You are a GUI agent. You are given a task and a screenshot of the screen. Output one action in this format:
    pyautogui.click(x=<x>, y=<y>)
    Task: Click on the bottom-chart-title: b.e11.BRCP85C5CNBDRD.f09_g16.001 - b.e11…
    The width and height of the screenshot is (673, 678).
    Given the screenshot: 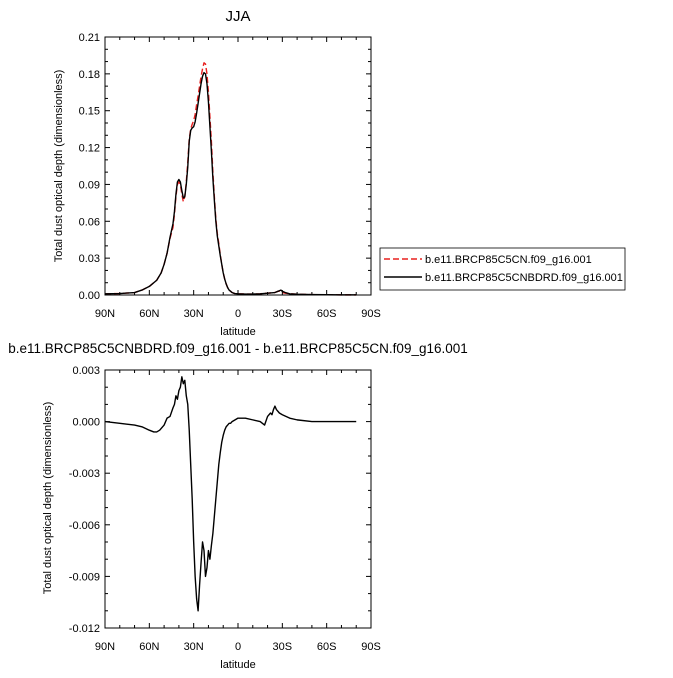 What is the action you would take?
    pyautogui.click(x=238, y=348)
    